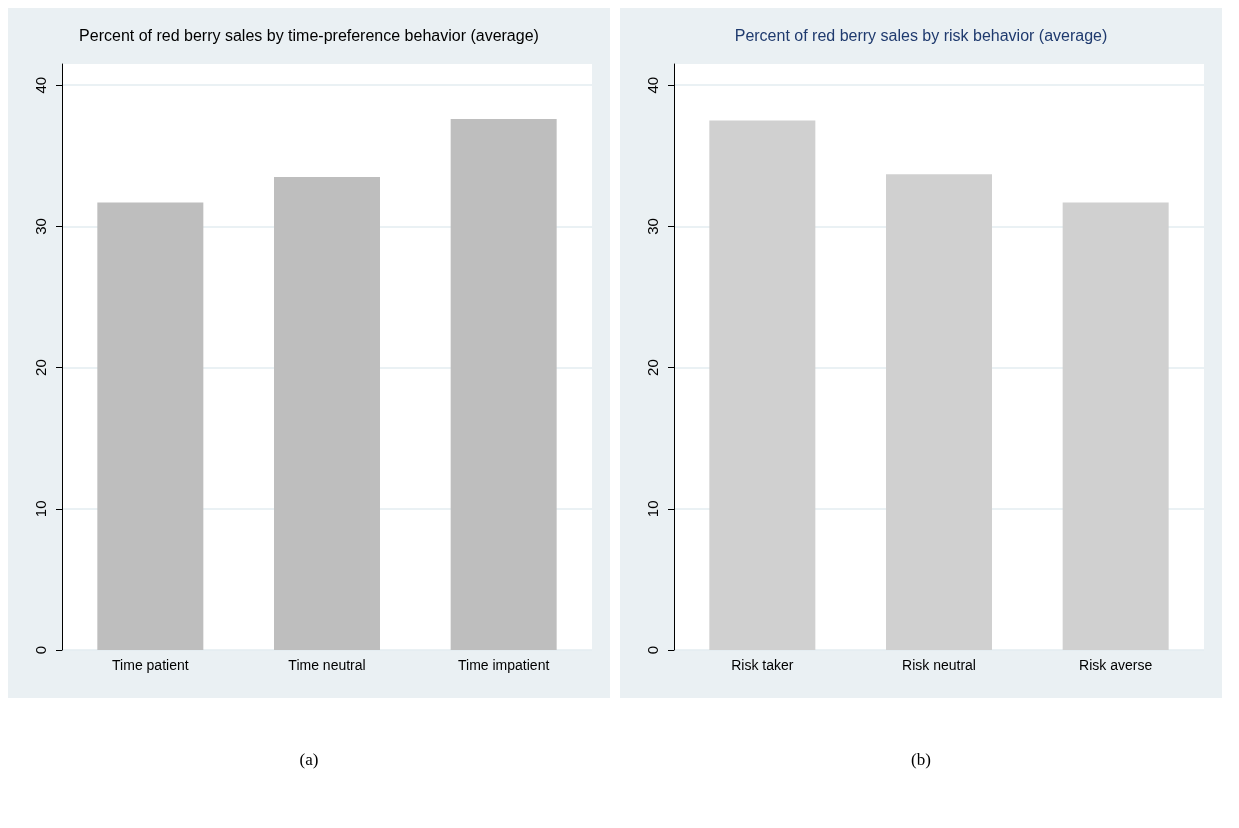 Image resolution: width=1239 pixels, height=828 pixels. I want to click on x-tick-label: Time impatient, so click(504, 665).